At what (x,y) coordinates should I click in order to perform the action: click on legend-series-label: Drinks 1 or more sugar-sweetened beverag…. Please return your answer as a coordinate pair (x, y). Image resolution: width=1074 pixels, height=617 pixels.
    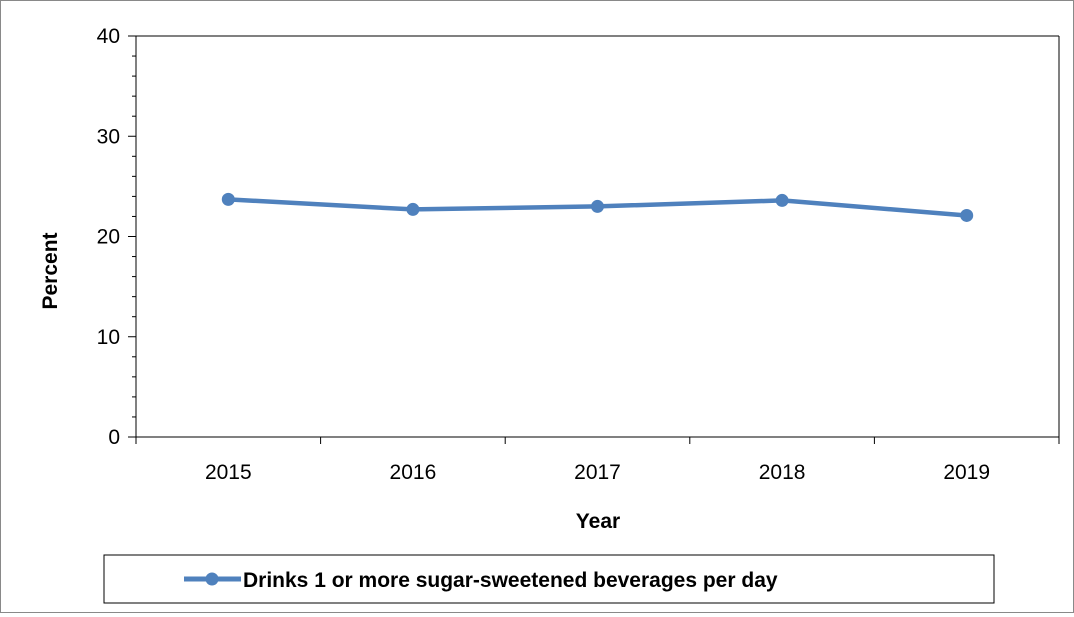
    Looking at the image, I should click on (510, 580).